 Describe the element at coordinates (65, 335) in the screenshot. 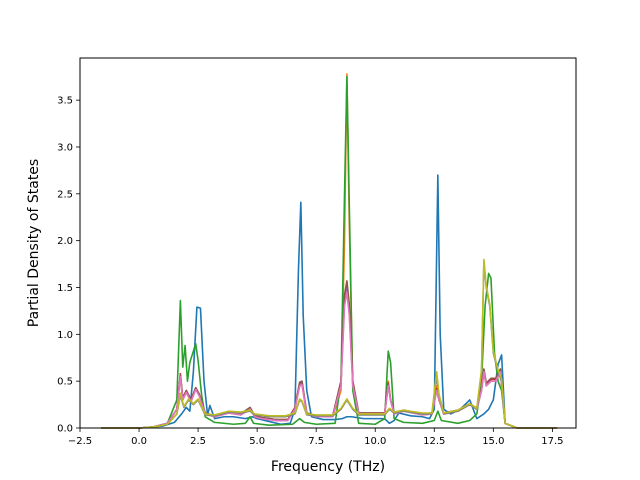

I see `y-tick-label: 1.0` at that location.